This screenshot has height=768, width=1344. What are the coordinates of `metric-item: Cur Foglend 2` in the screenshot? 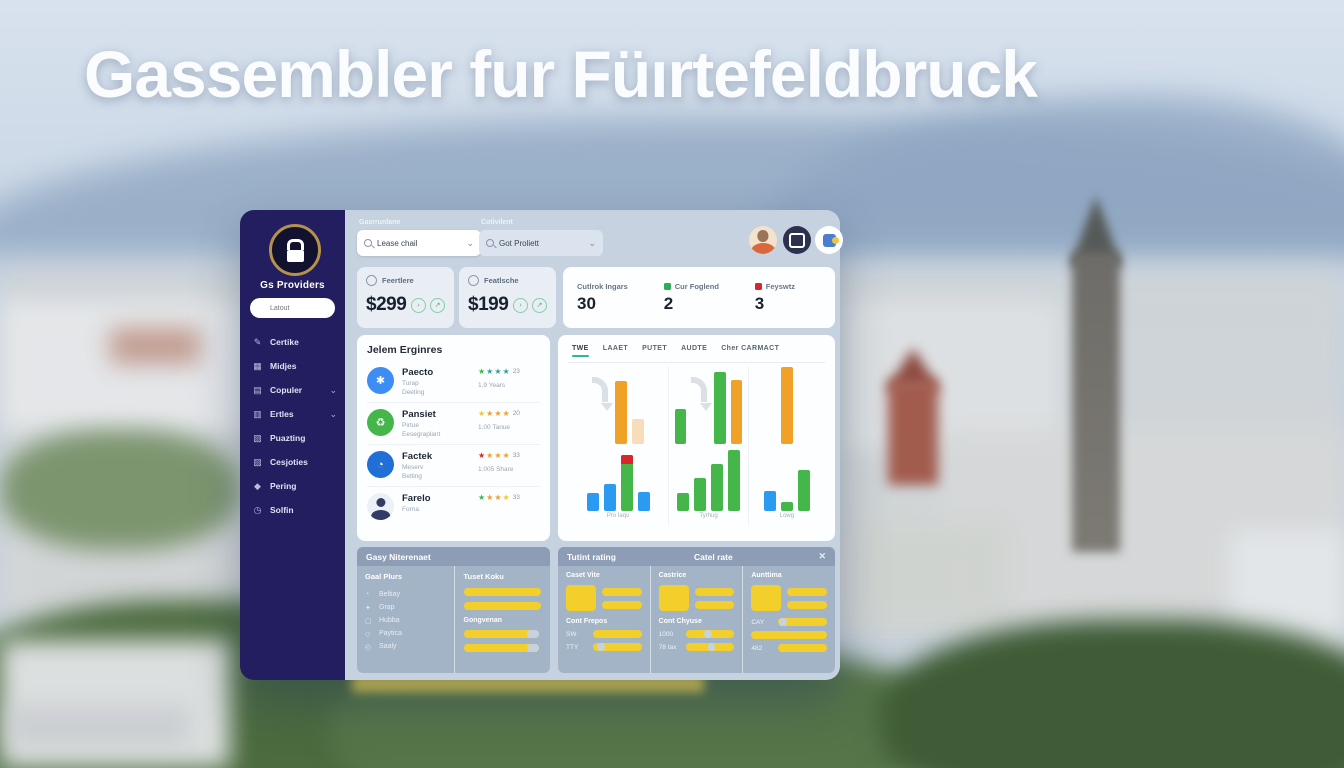 It's located at (691, 298).